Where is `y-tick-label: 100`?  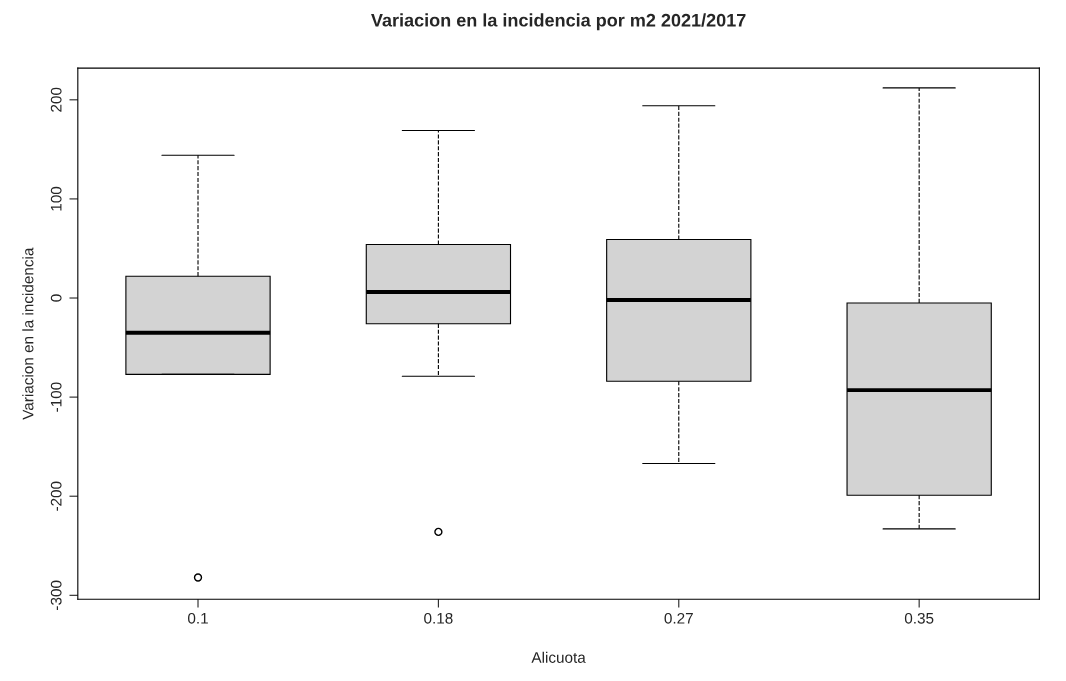
y-tick-label: 100 is located at coordinates (56, 198).